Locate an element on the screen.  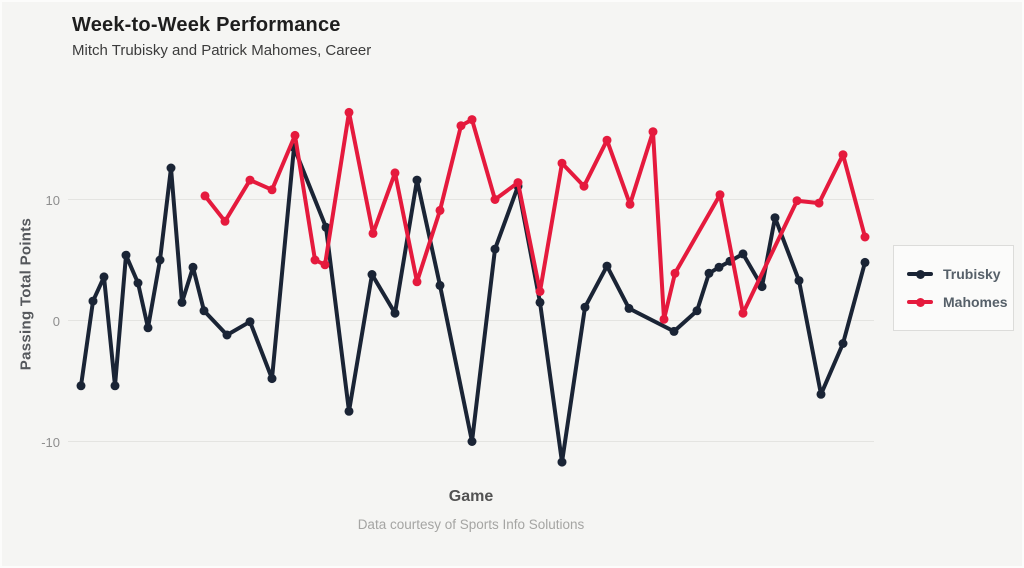
mahomes-line-swatch-icon is located at coordinates (920, 302).